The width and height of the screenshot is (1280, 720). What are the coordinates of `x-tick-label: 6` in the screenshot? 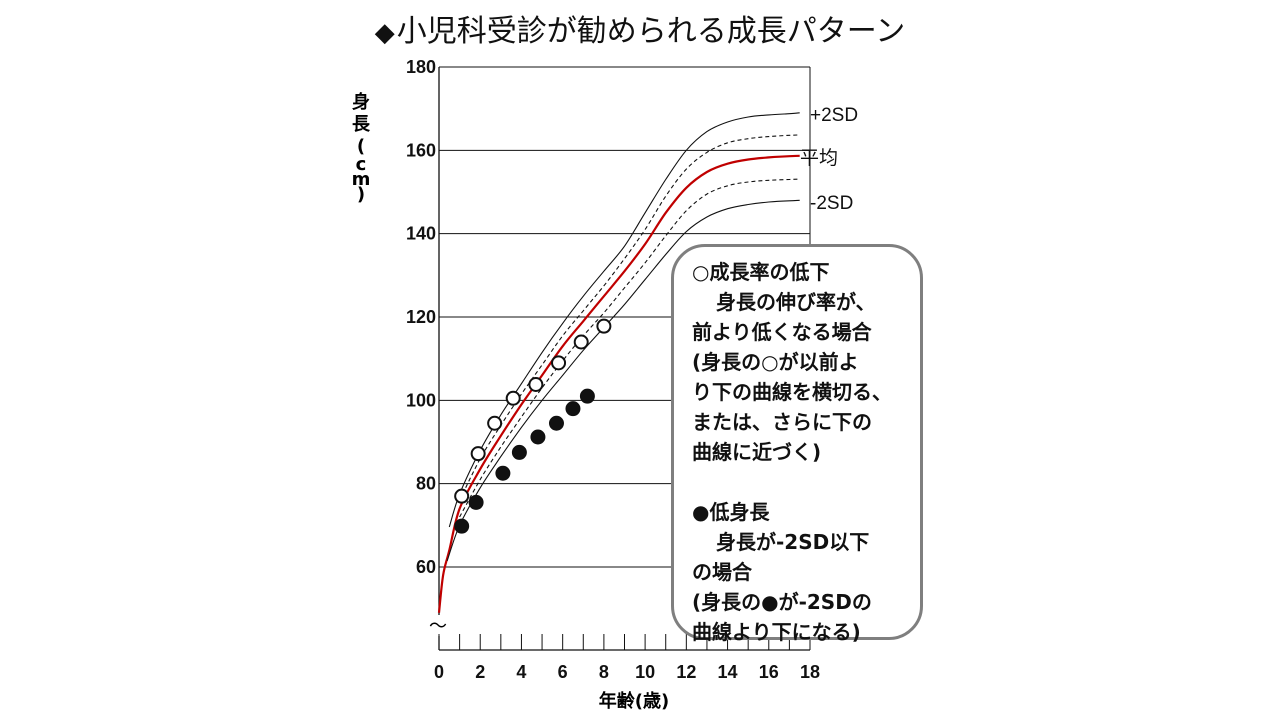 It's located at (563, 672).